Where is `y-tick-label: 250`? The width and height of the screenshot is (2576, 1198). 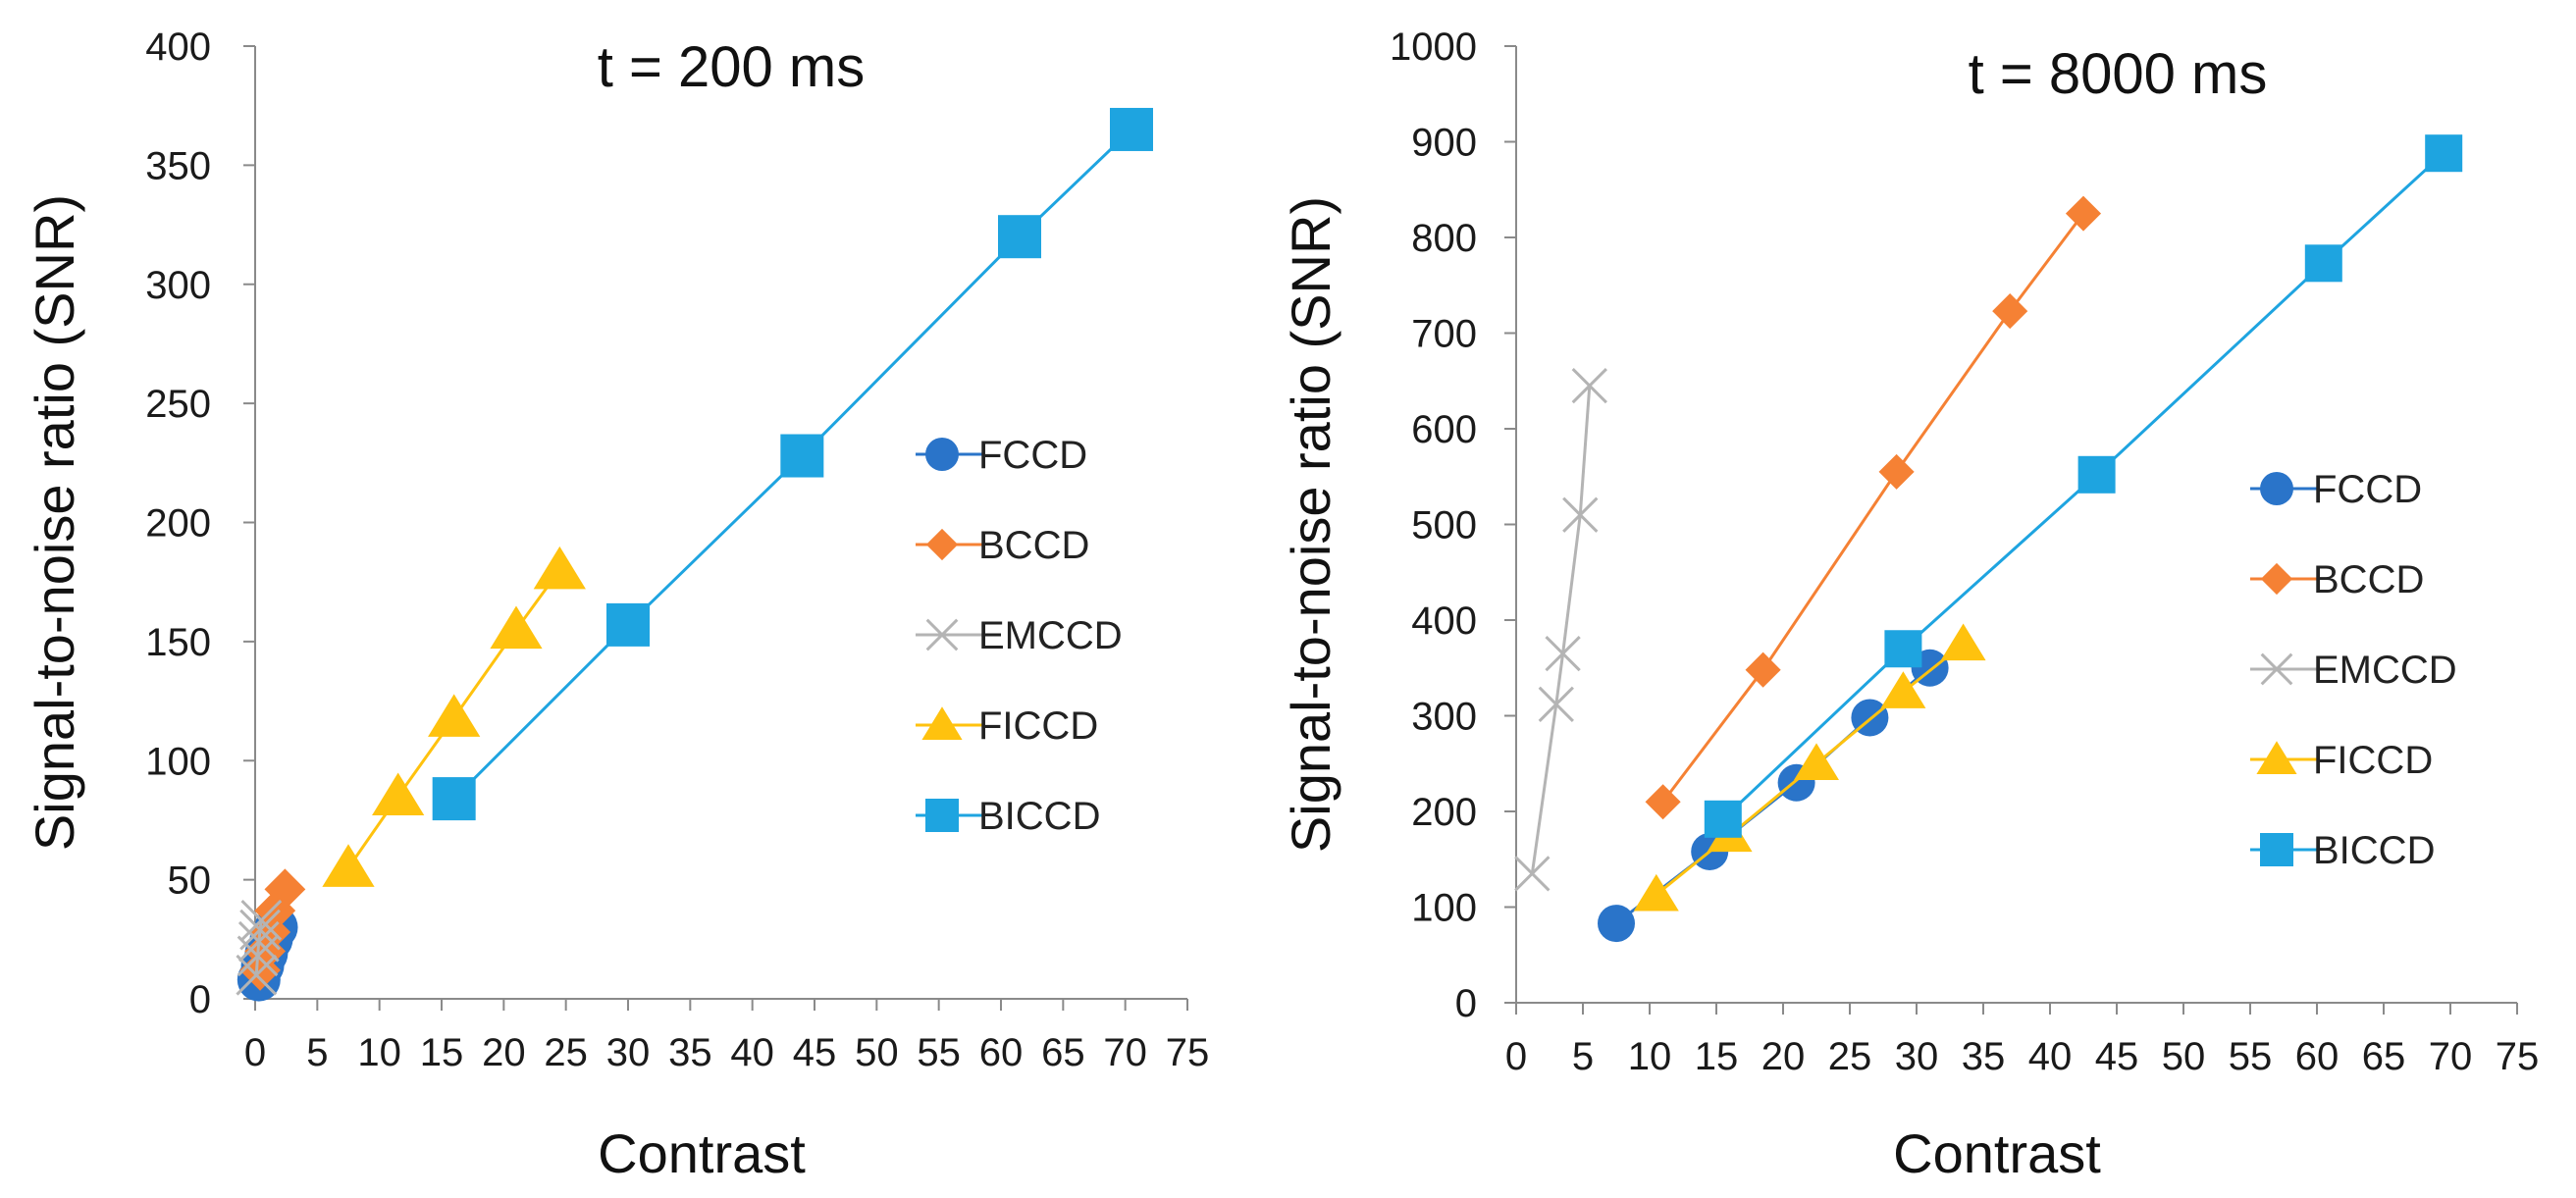 y-tick-label: 250 is located at coordinates (178, 404).